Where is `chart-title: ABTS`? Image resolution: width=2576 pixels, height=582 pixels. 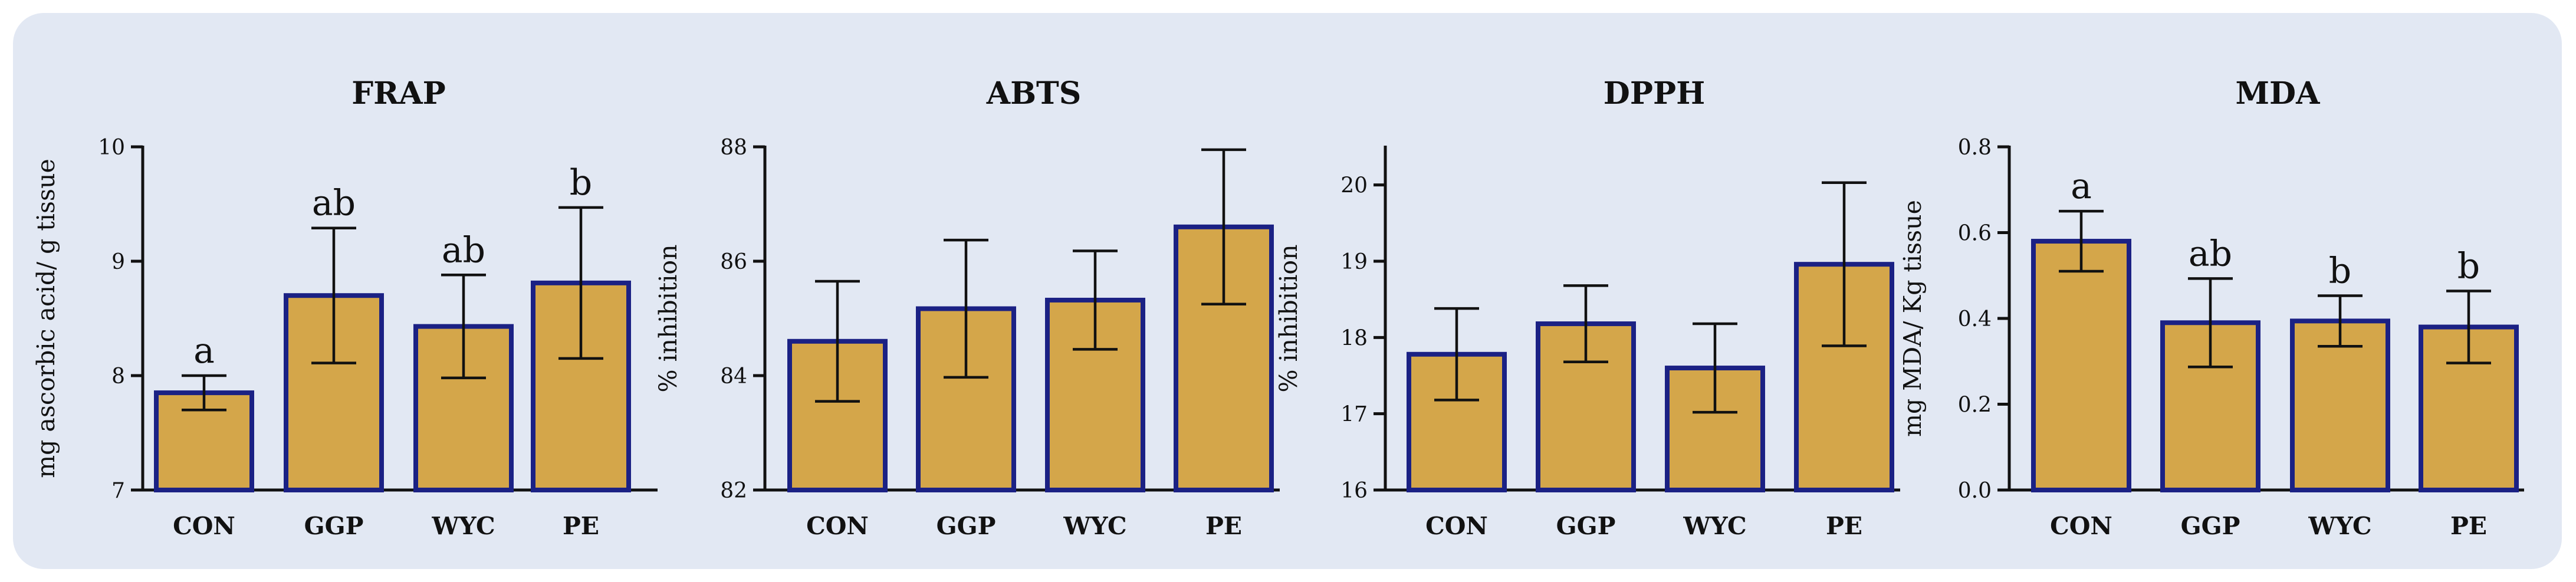
chart-title: ABTS is located at coordinates (1034, 93).